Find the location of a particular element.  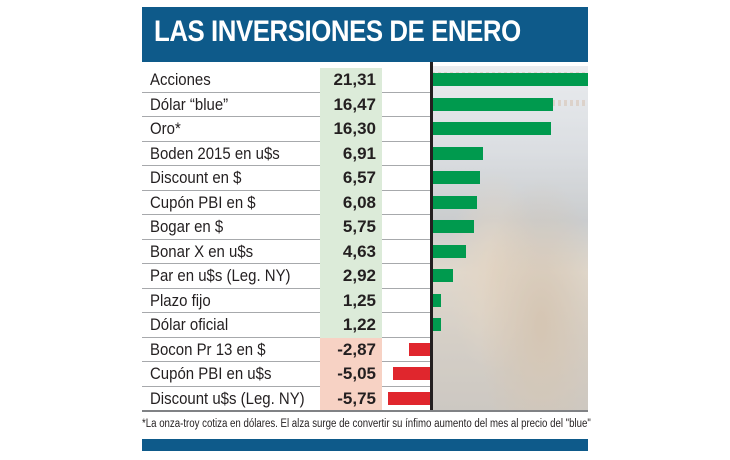

table-row: Boden 2015 en u$s 6,91 is located at coordinates (287, 154).